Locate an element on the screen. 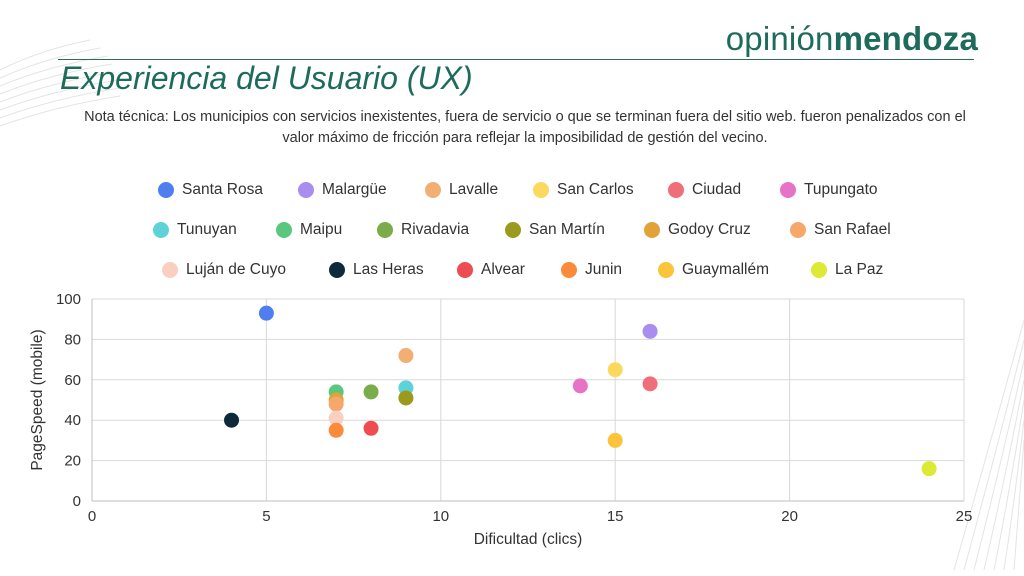 Image resolution: width=1024 pixels, height=576 pixels. y-tick-label: 40 is located at coordinates (72, 420).